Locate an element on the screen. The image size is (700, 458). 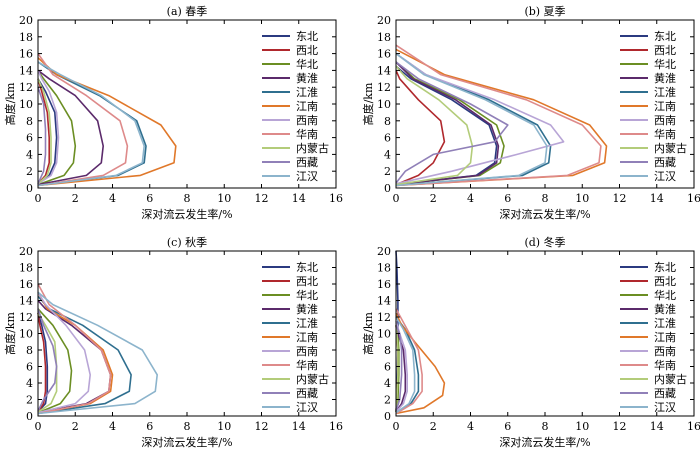
panel-title: (b) 夏季 is located at coordinates (544, 11).